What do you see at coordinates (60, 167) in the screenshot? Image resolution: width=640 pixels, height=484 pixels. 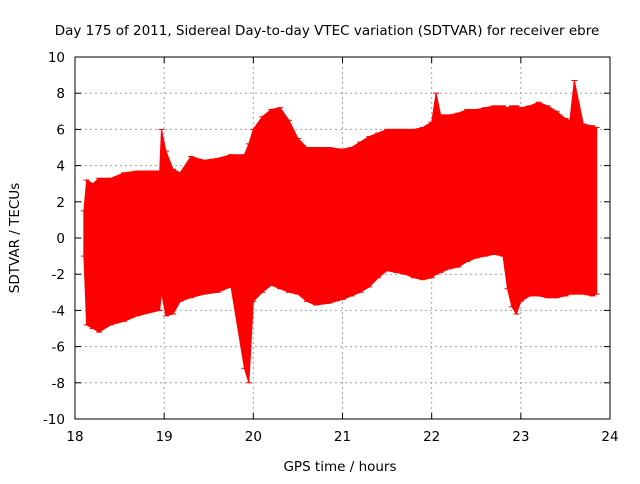 I see `y-tick-label: 4` at bounding box center [60, 167].